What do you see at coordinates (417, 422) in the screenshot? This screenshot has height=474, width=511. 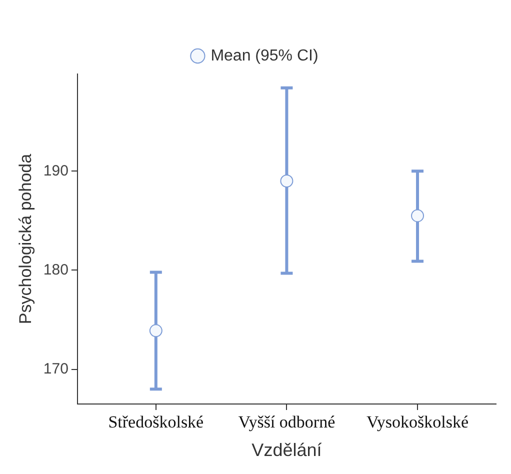 I see `x-tick-label: Vysokoškolské` at bounding box center [417, 422].